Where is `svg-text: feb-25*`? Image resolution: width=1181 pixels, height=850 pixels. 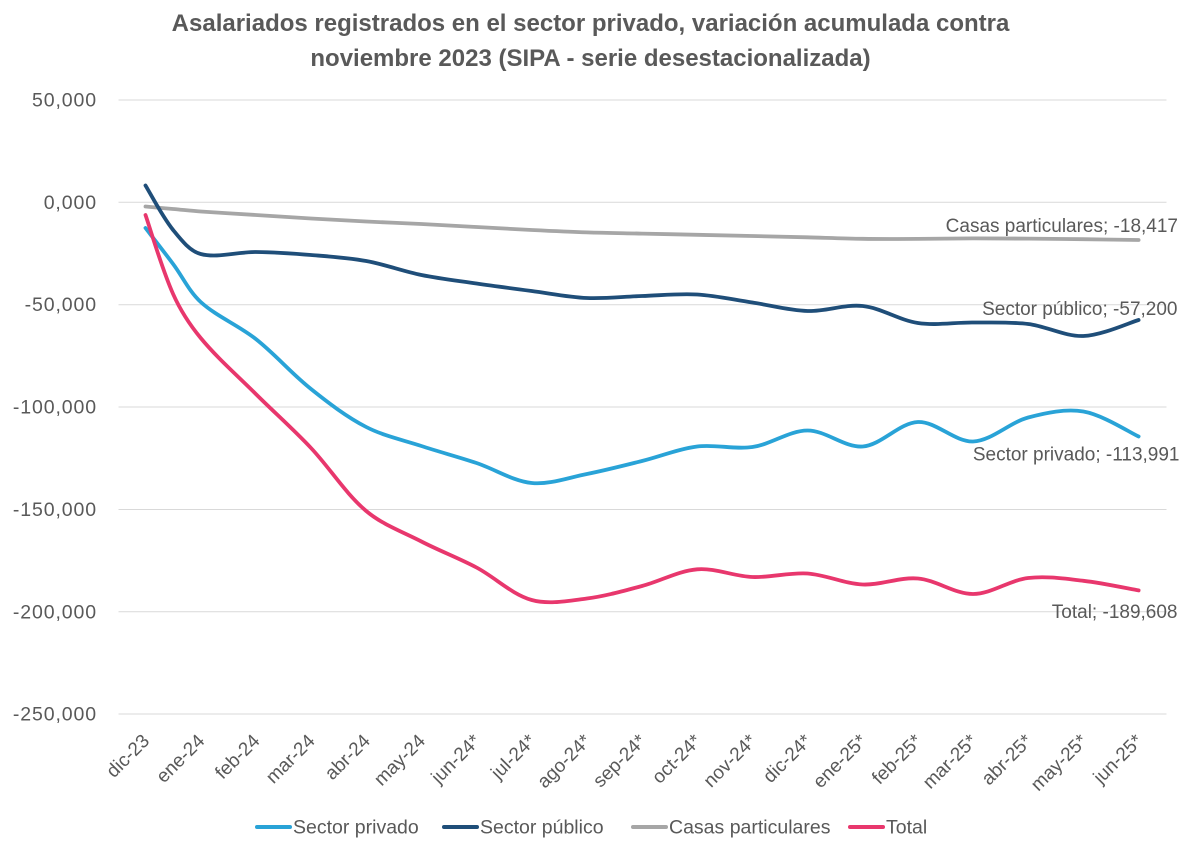 svg-text: feb-25* is located at coordinates (897, 759).